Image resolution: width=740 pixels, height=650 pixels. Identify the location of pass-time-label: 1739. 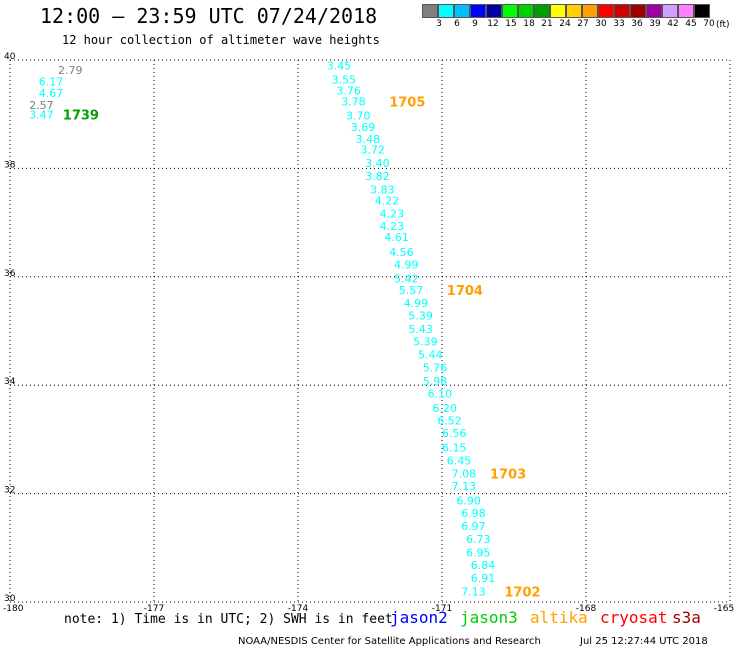
(81, 116).